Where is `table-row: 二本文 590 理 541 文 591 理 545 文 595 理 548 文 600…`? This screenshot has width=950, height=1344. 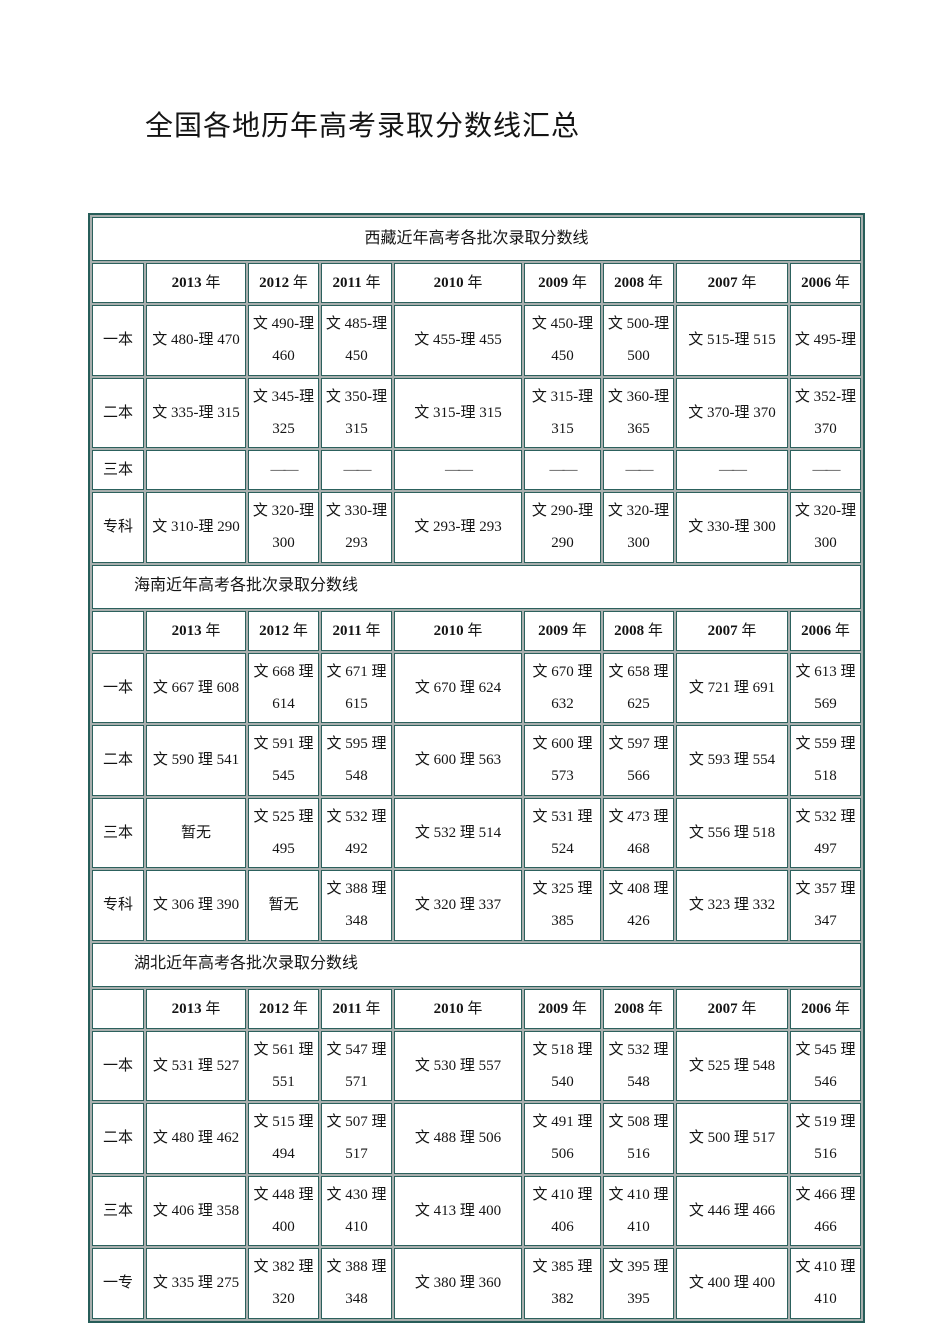
table-row: 二本文 590 理 541 文 591 理 545 文 595 理 548 文 600… is located at coordinates (477, 760).